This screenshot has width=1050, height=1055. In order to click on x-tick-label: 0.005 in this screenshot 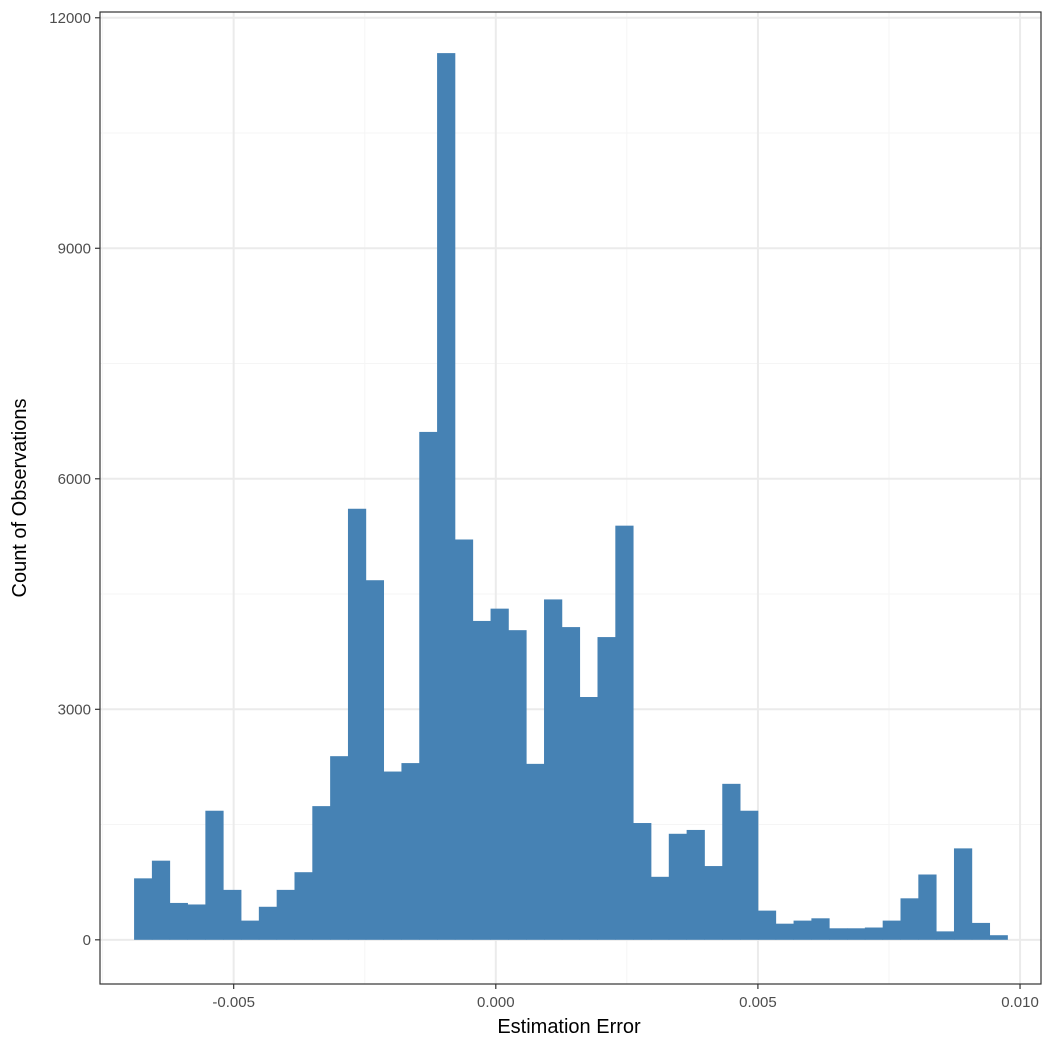, I will do `click(758, 1002)`.